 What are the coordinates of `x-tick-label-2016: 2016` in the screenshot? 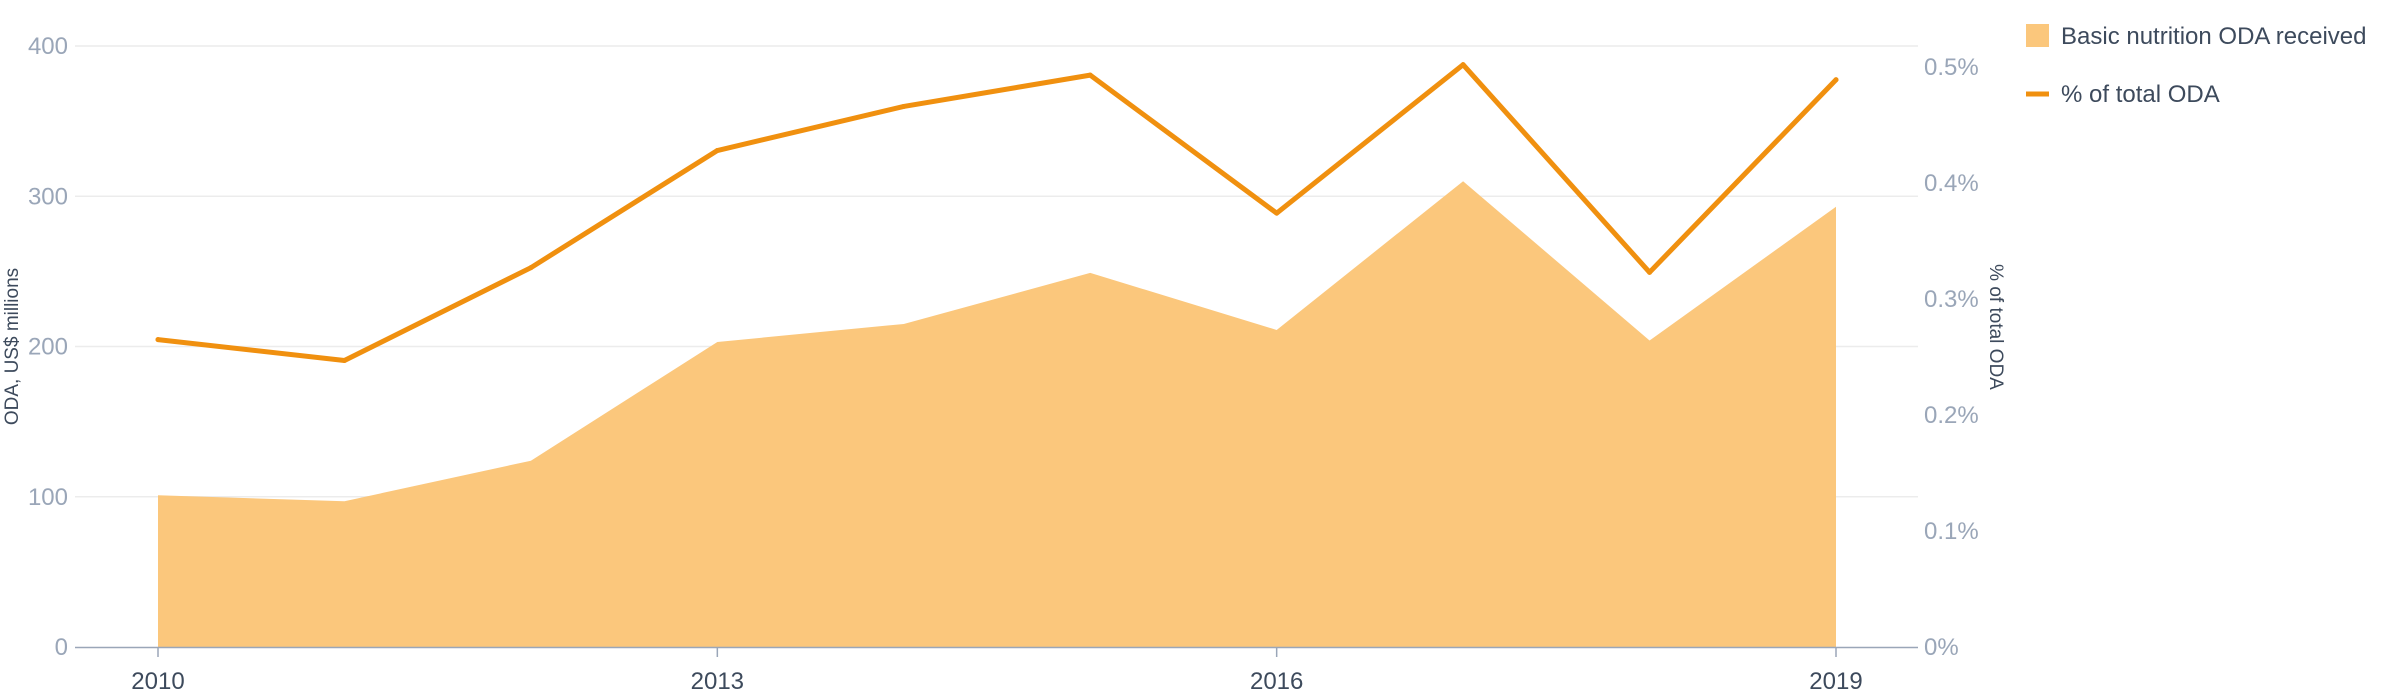 It's located at (1276, 681).